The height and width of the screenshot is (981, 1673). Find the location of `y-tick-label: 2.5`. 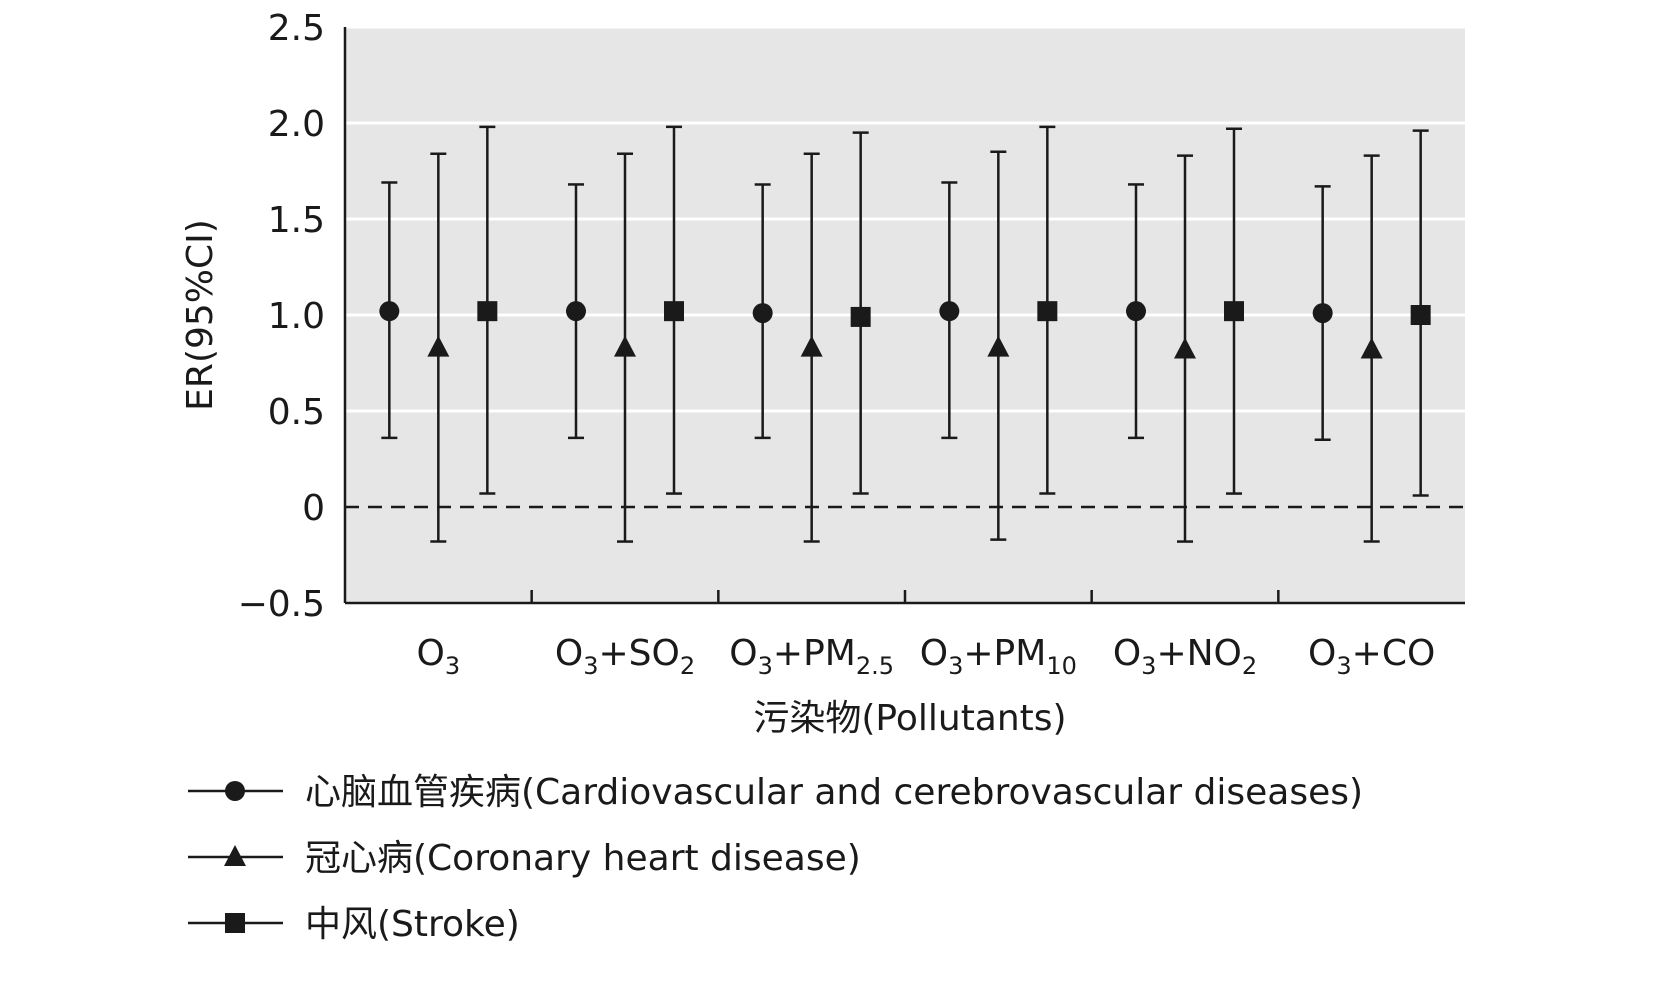

y-tick-label: 2.5 is located at coordinates (296, 28).